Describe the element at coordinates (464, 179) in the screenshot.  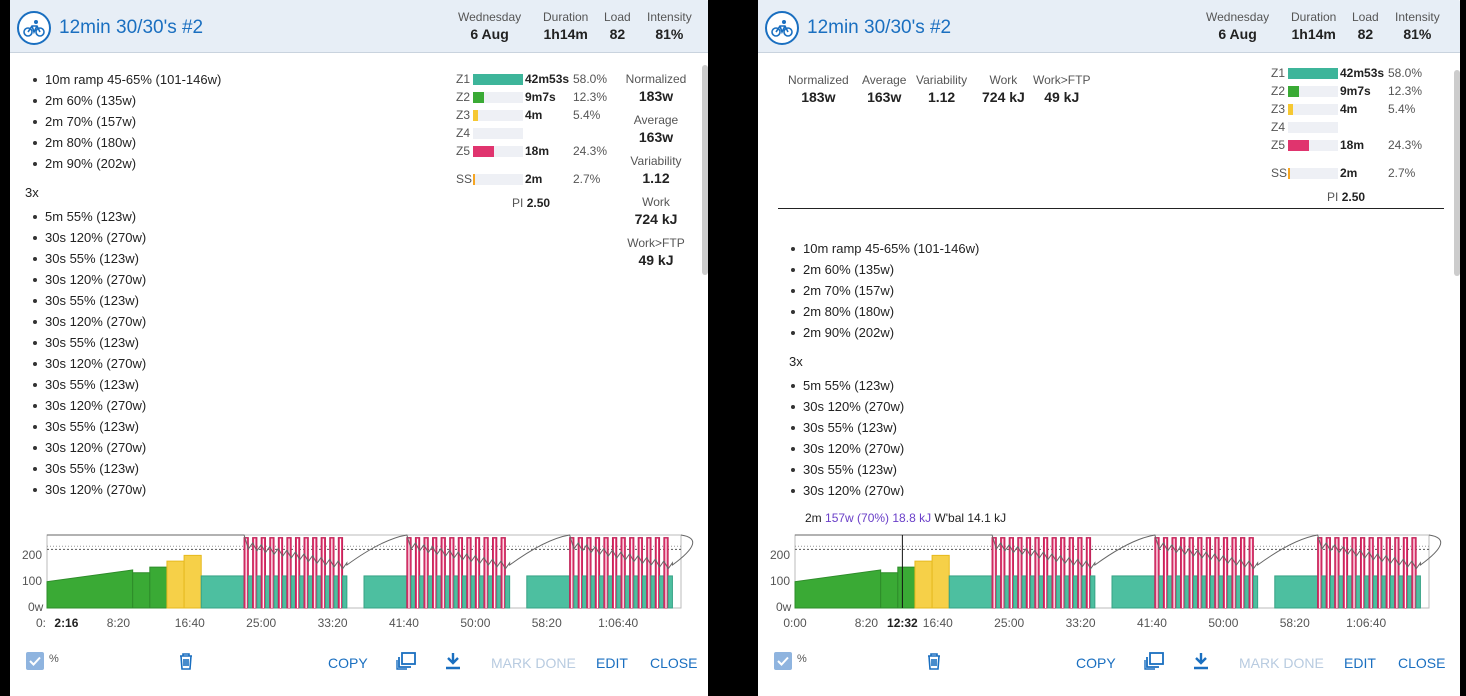
I see `zone-label: SS` at that location.